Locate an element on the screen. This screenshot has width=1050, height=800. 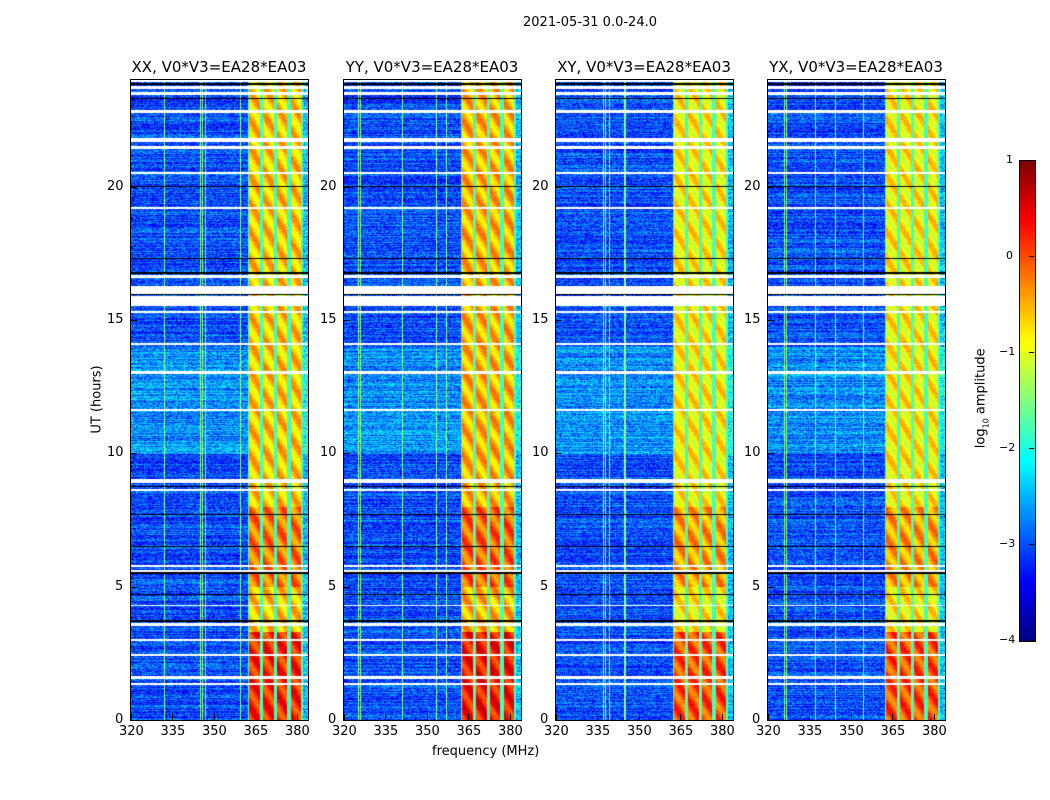
panel-title: XY, V0*V3=EA28*EA03 is located at coordinates (644, 67).